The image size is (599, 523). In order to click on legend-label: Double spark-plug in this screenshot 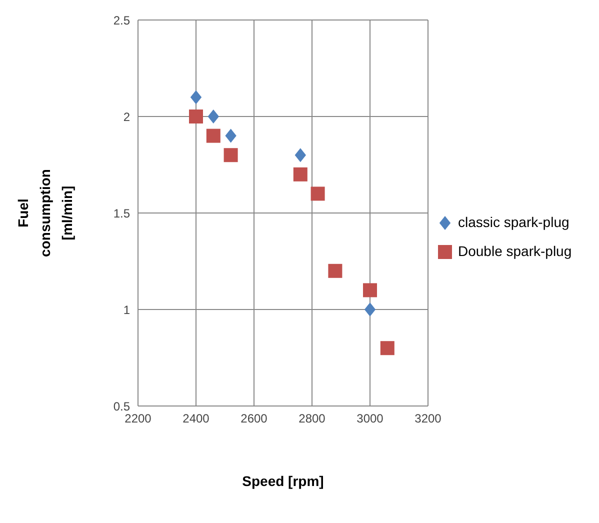, I will do `click(515, 251)`.